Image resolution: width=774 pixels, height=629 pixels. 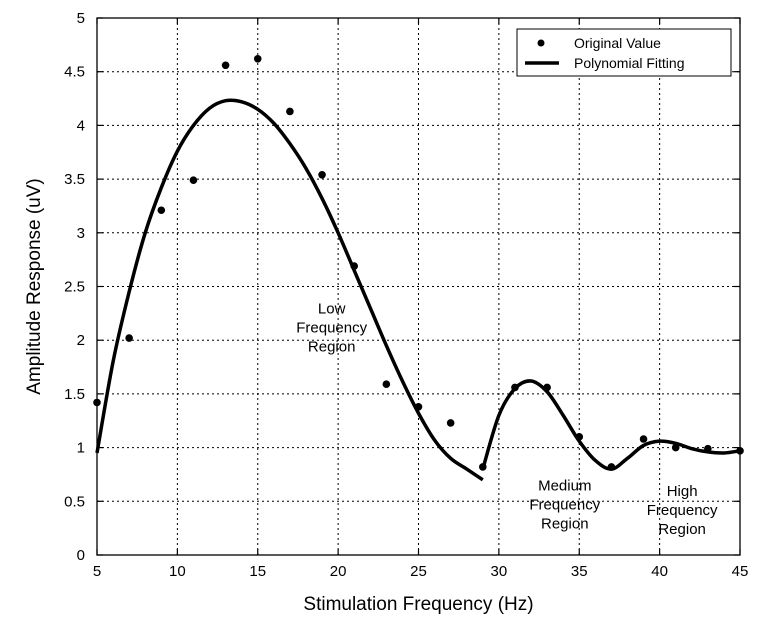 What do you see at coordinates (564, 486) in the screenshot?
I see `annotation-line: Medium` at bounding box center [564, 486].